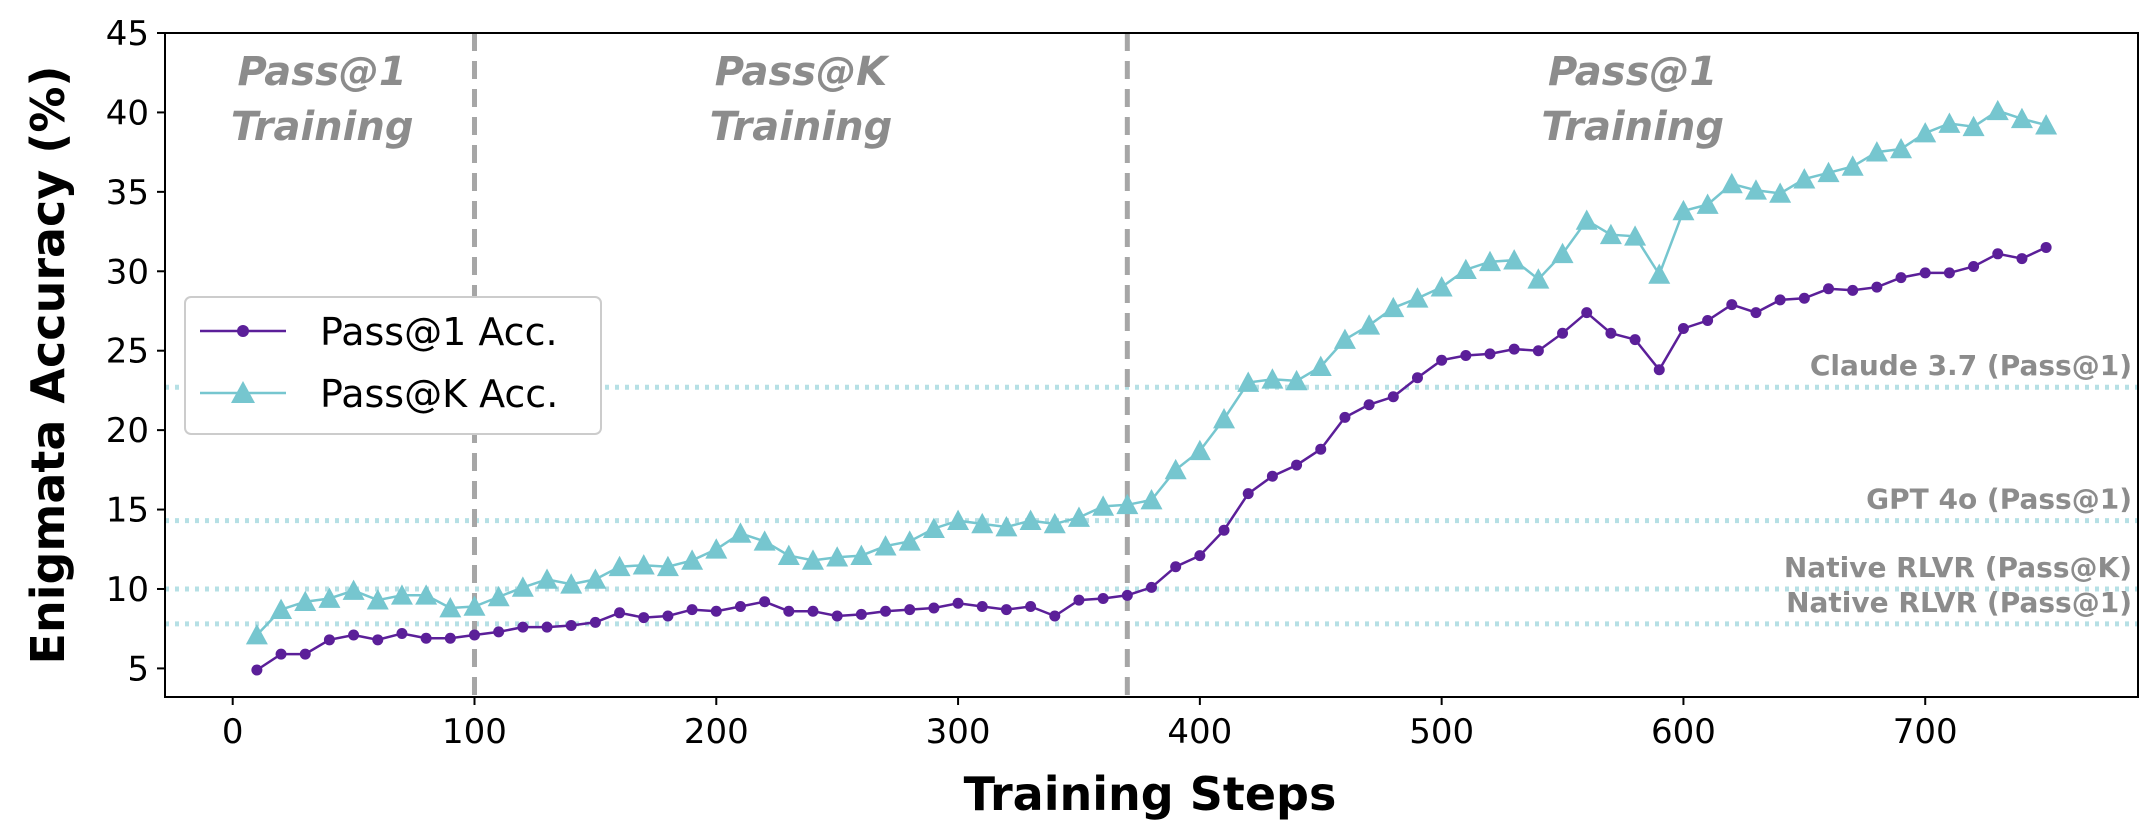 This screenshot has width=2154, height=824. Describe the element at coordinates (1971, 365) in the screenshot. I see `reference-label: Claude 3.7 (Pass@1)` at that location.